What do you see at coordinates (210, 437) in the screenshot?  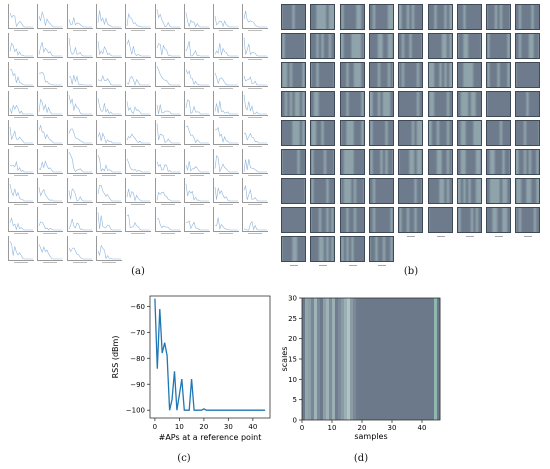 I see `x-axis-label: #APs at a reference point` at bounding box center [210, 437].